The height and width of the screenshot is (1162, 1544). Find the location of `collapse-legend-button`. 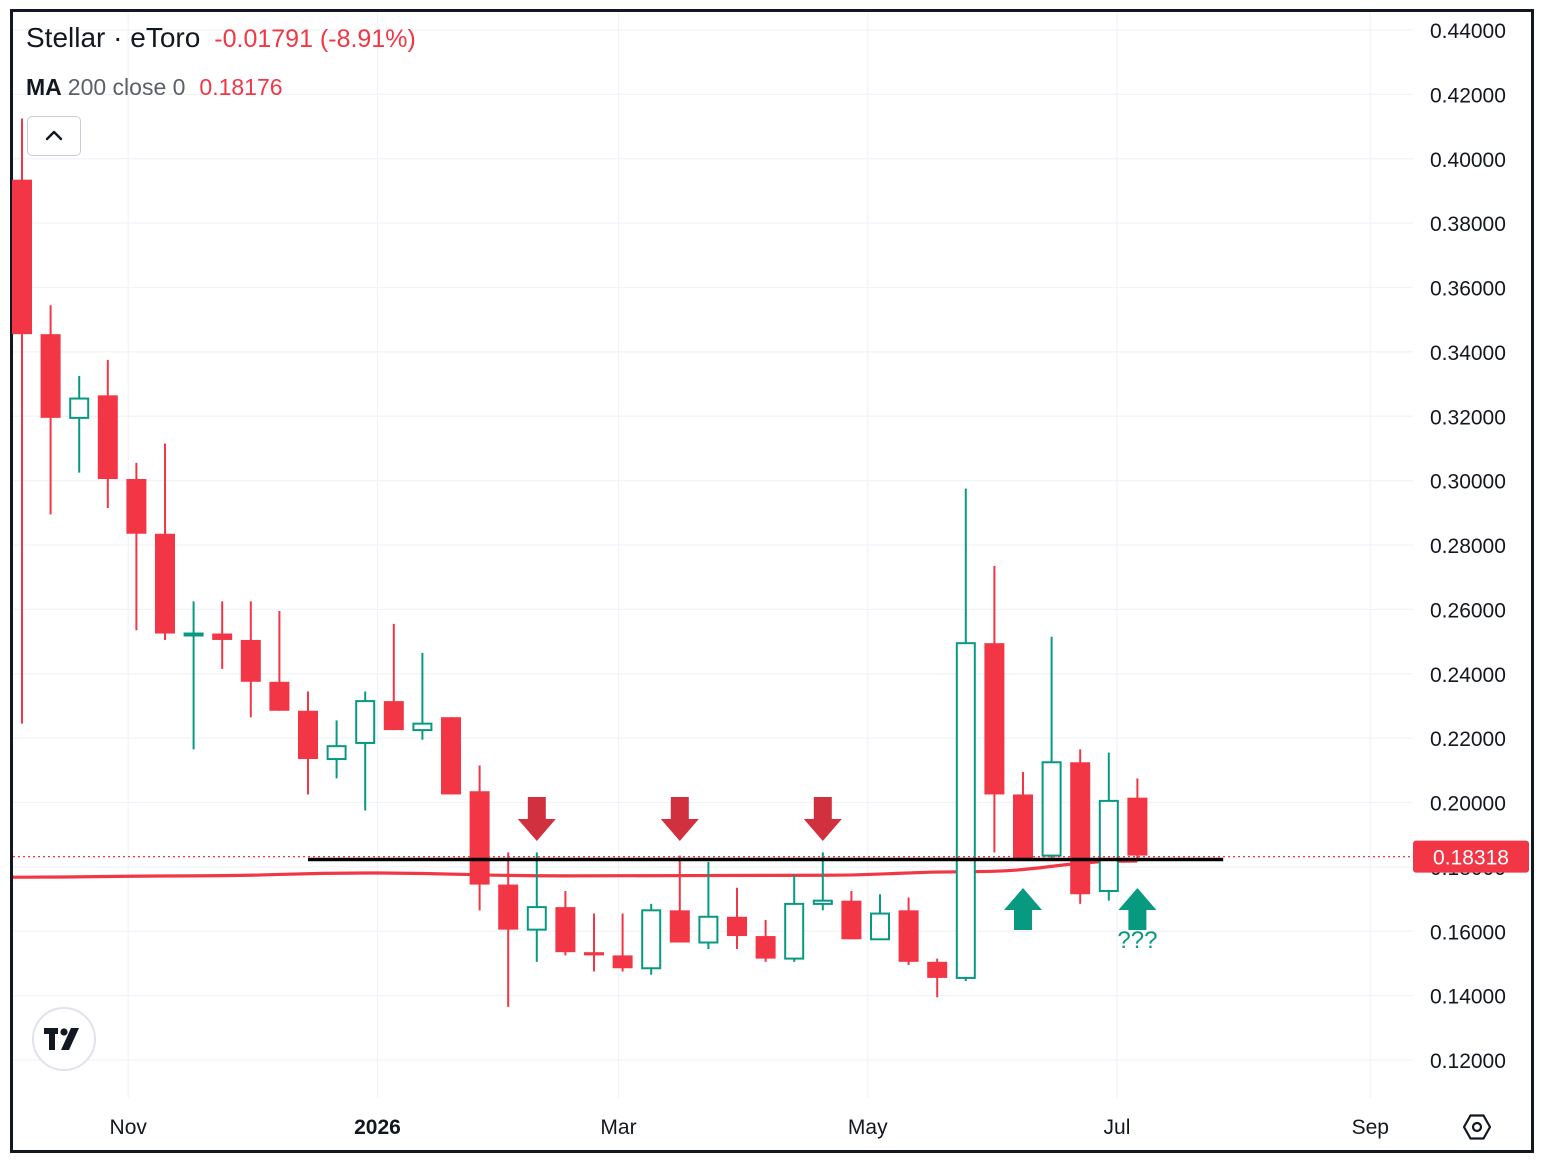

collapse-legend-button is located at coordinates (54, 136).